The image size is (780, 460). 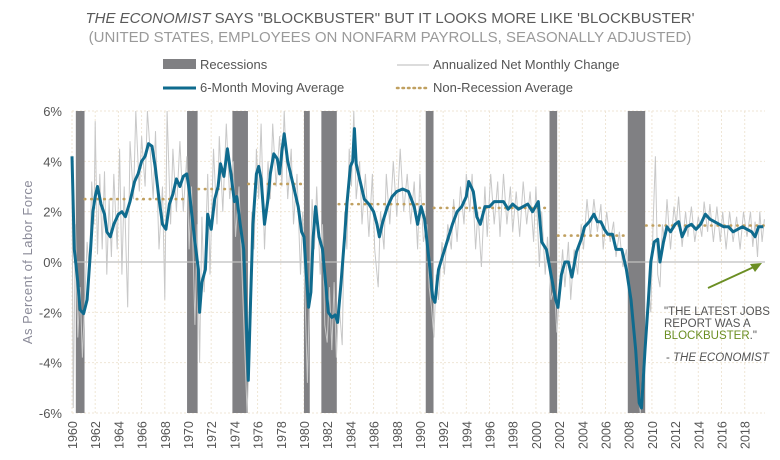 What do you see at coordinates (732, 277) in the screenshot?
I see `arrow-line` at bounding box center [732, 277].